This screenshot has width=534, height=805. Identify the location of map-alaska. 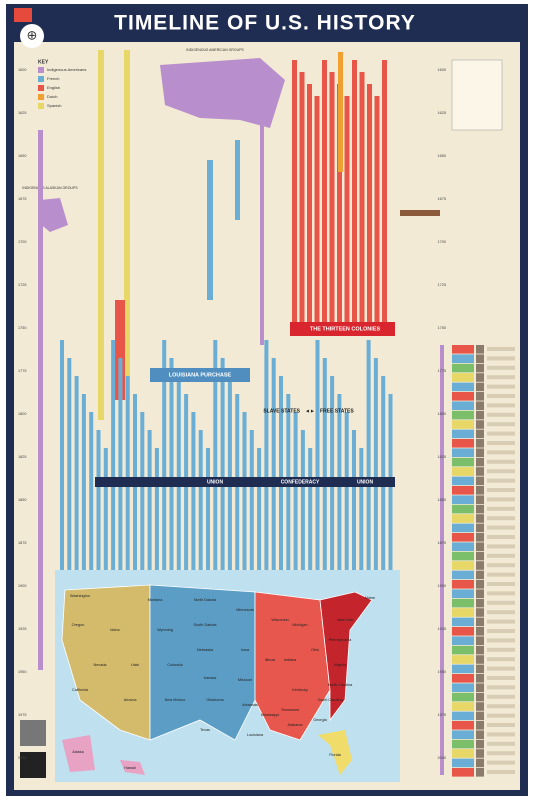
(78, 753).